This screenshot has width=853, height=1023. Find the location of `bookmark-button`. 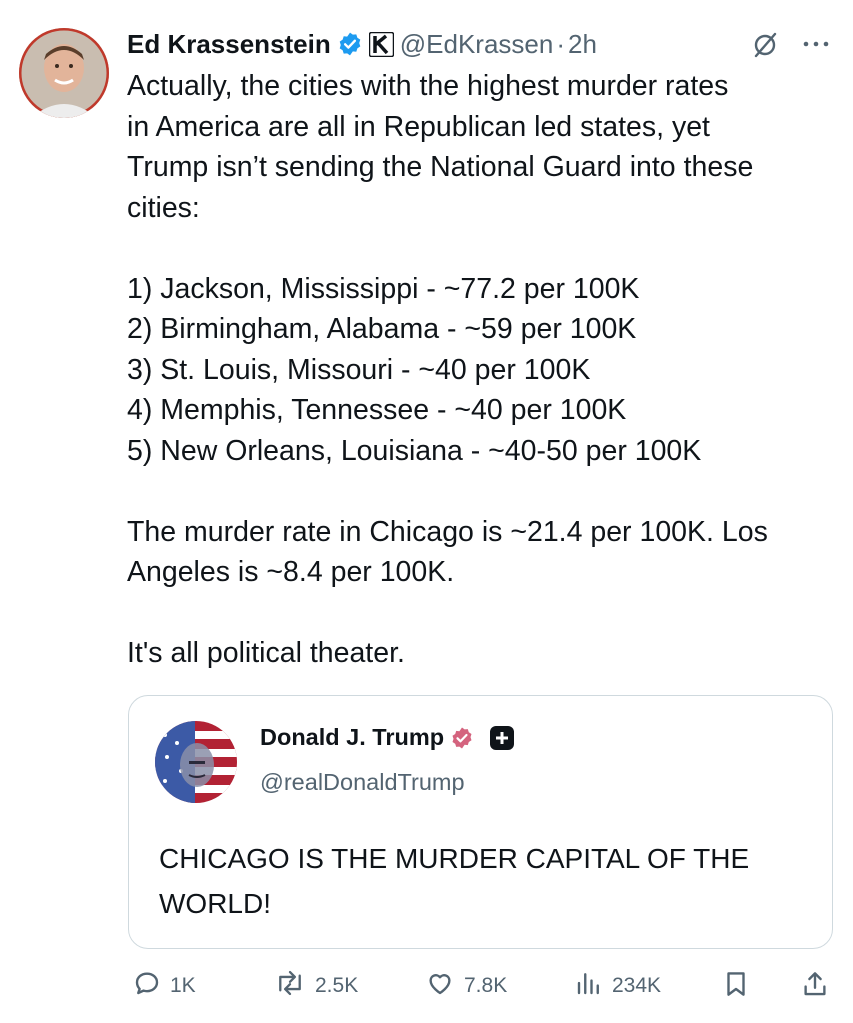

bookmark-button is located at coordinates (736, 987).